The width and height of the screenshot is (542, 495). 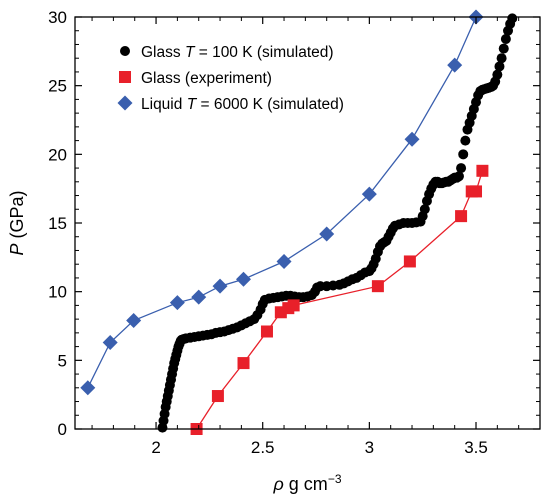 I want to click on legend-label: Glass T = 100 K (simulated), so click(x=237, y=52).